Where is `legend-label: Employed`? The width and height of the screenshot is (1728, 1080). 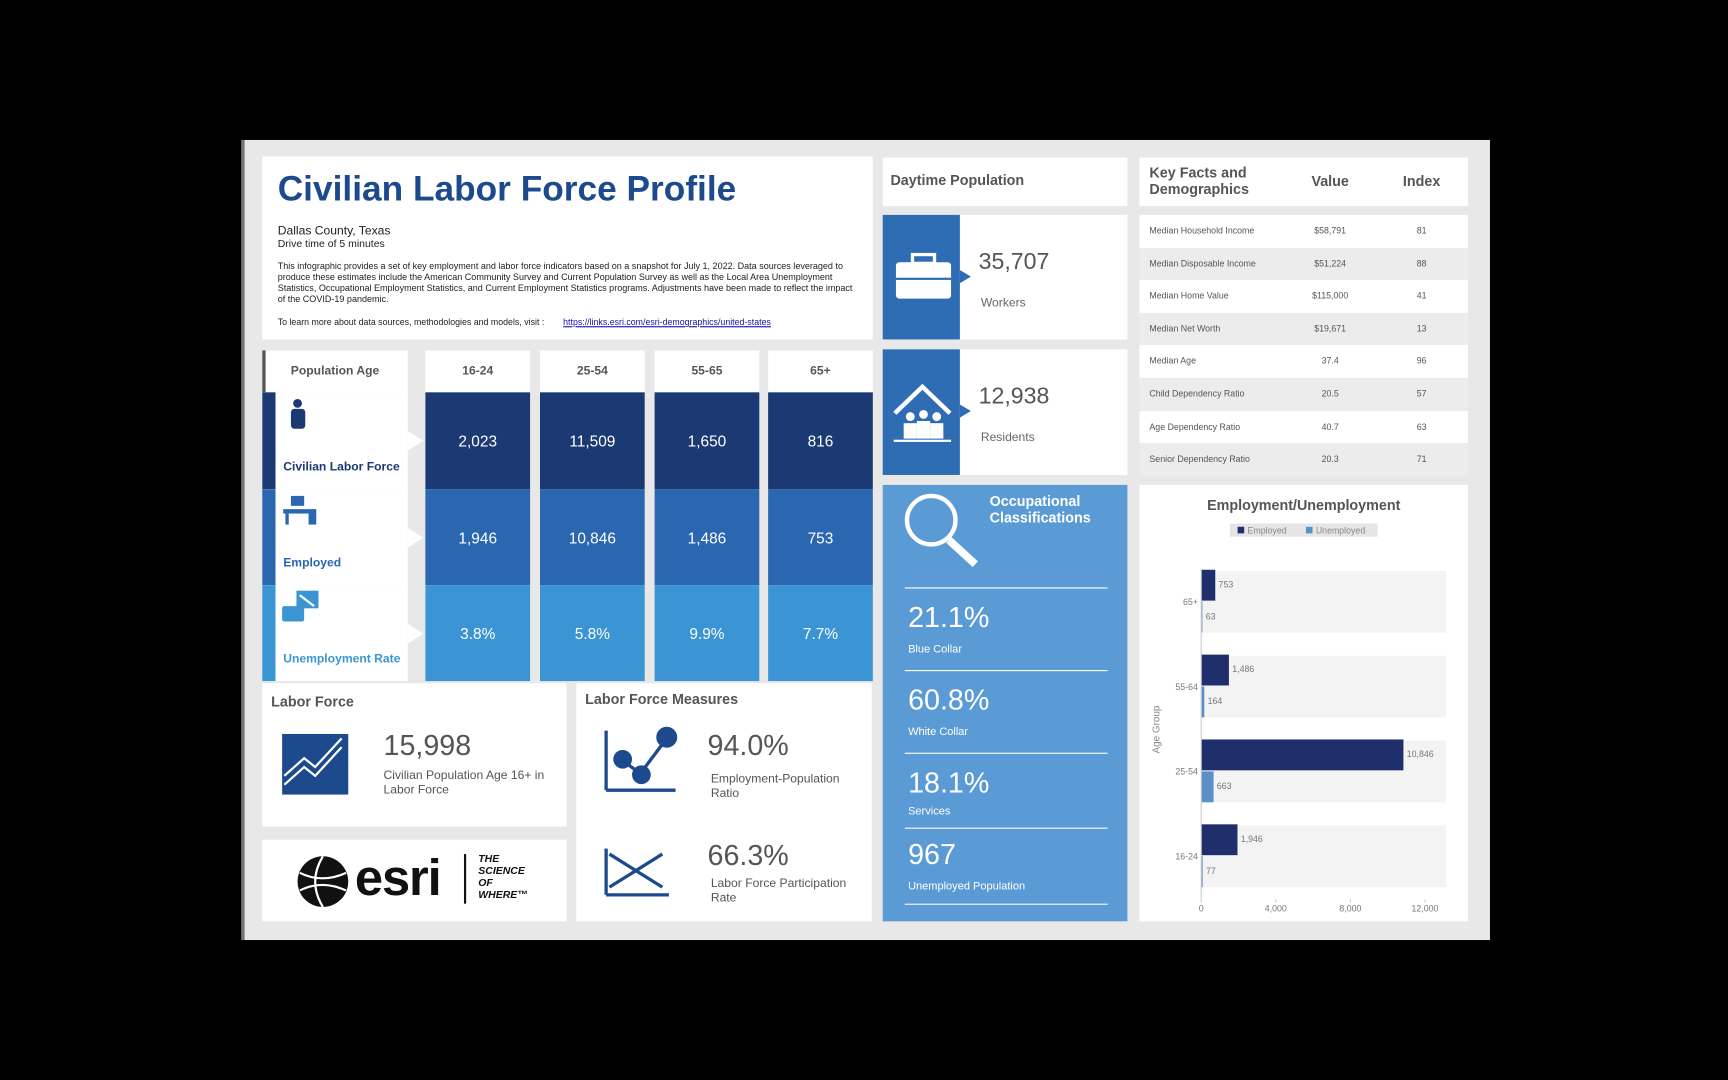
legend-label: Employed is located at coordinates (1267, 530).